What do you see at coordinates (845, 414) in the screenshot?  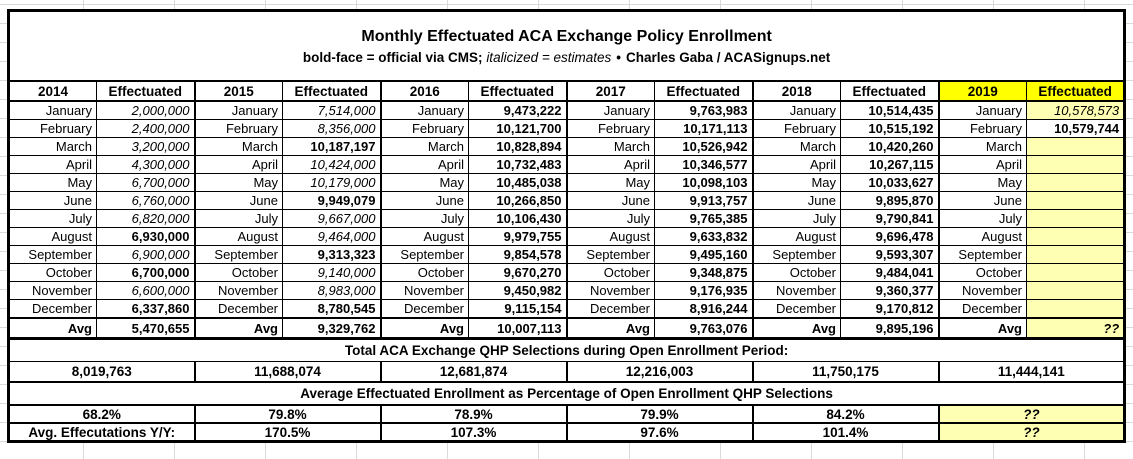 I see `pct-value-cell: 84.2%` at bounding box center [845, 414].